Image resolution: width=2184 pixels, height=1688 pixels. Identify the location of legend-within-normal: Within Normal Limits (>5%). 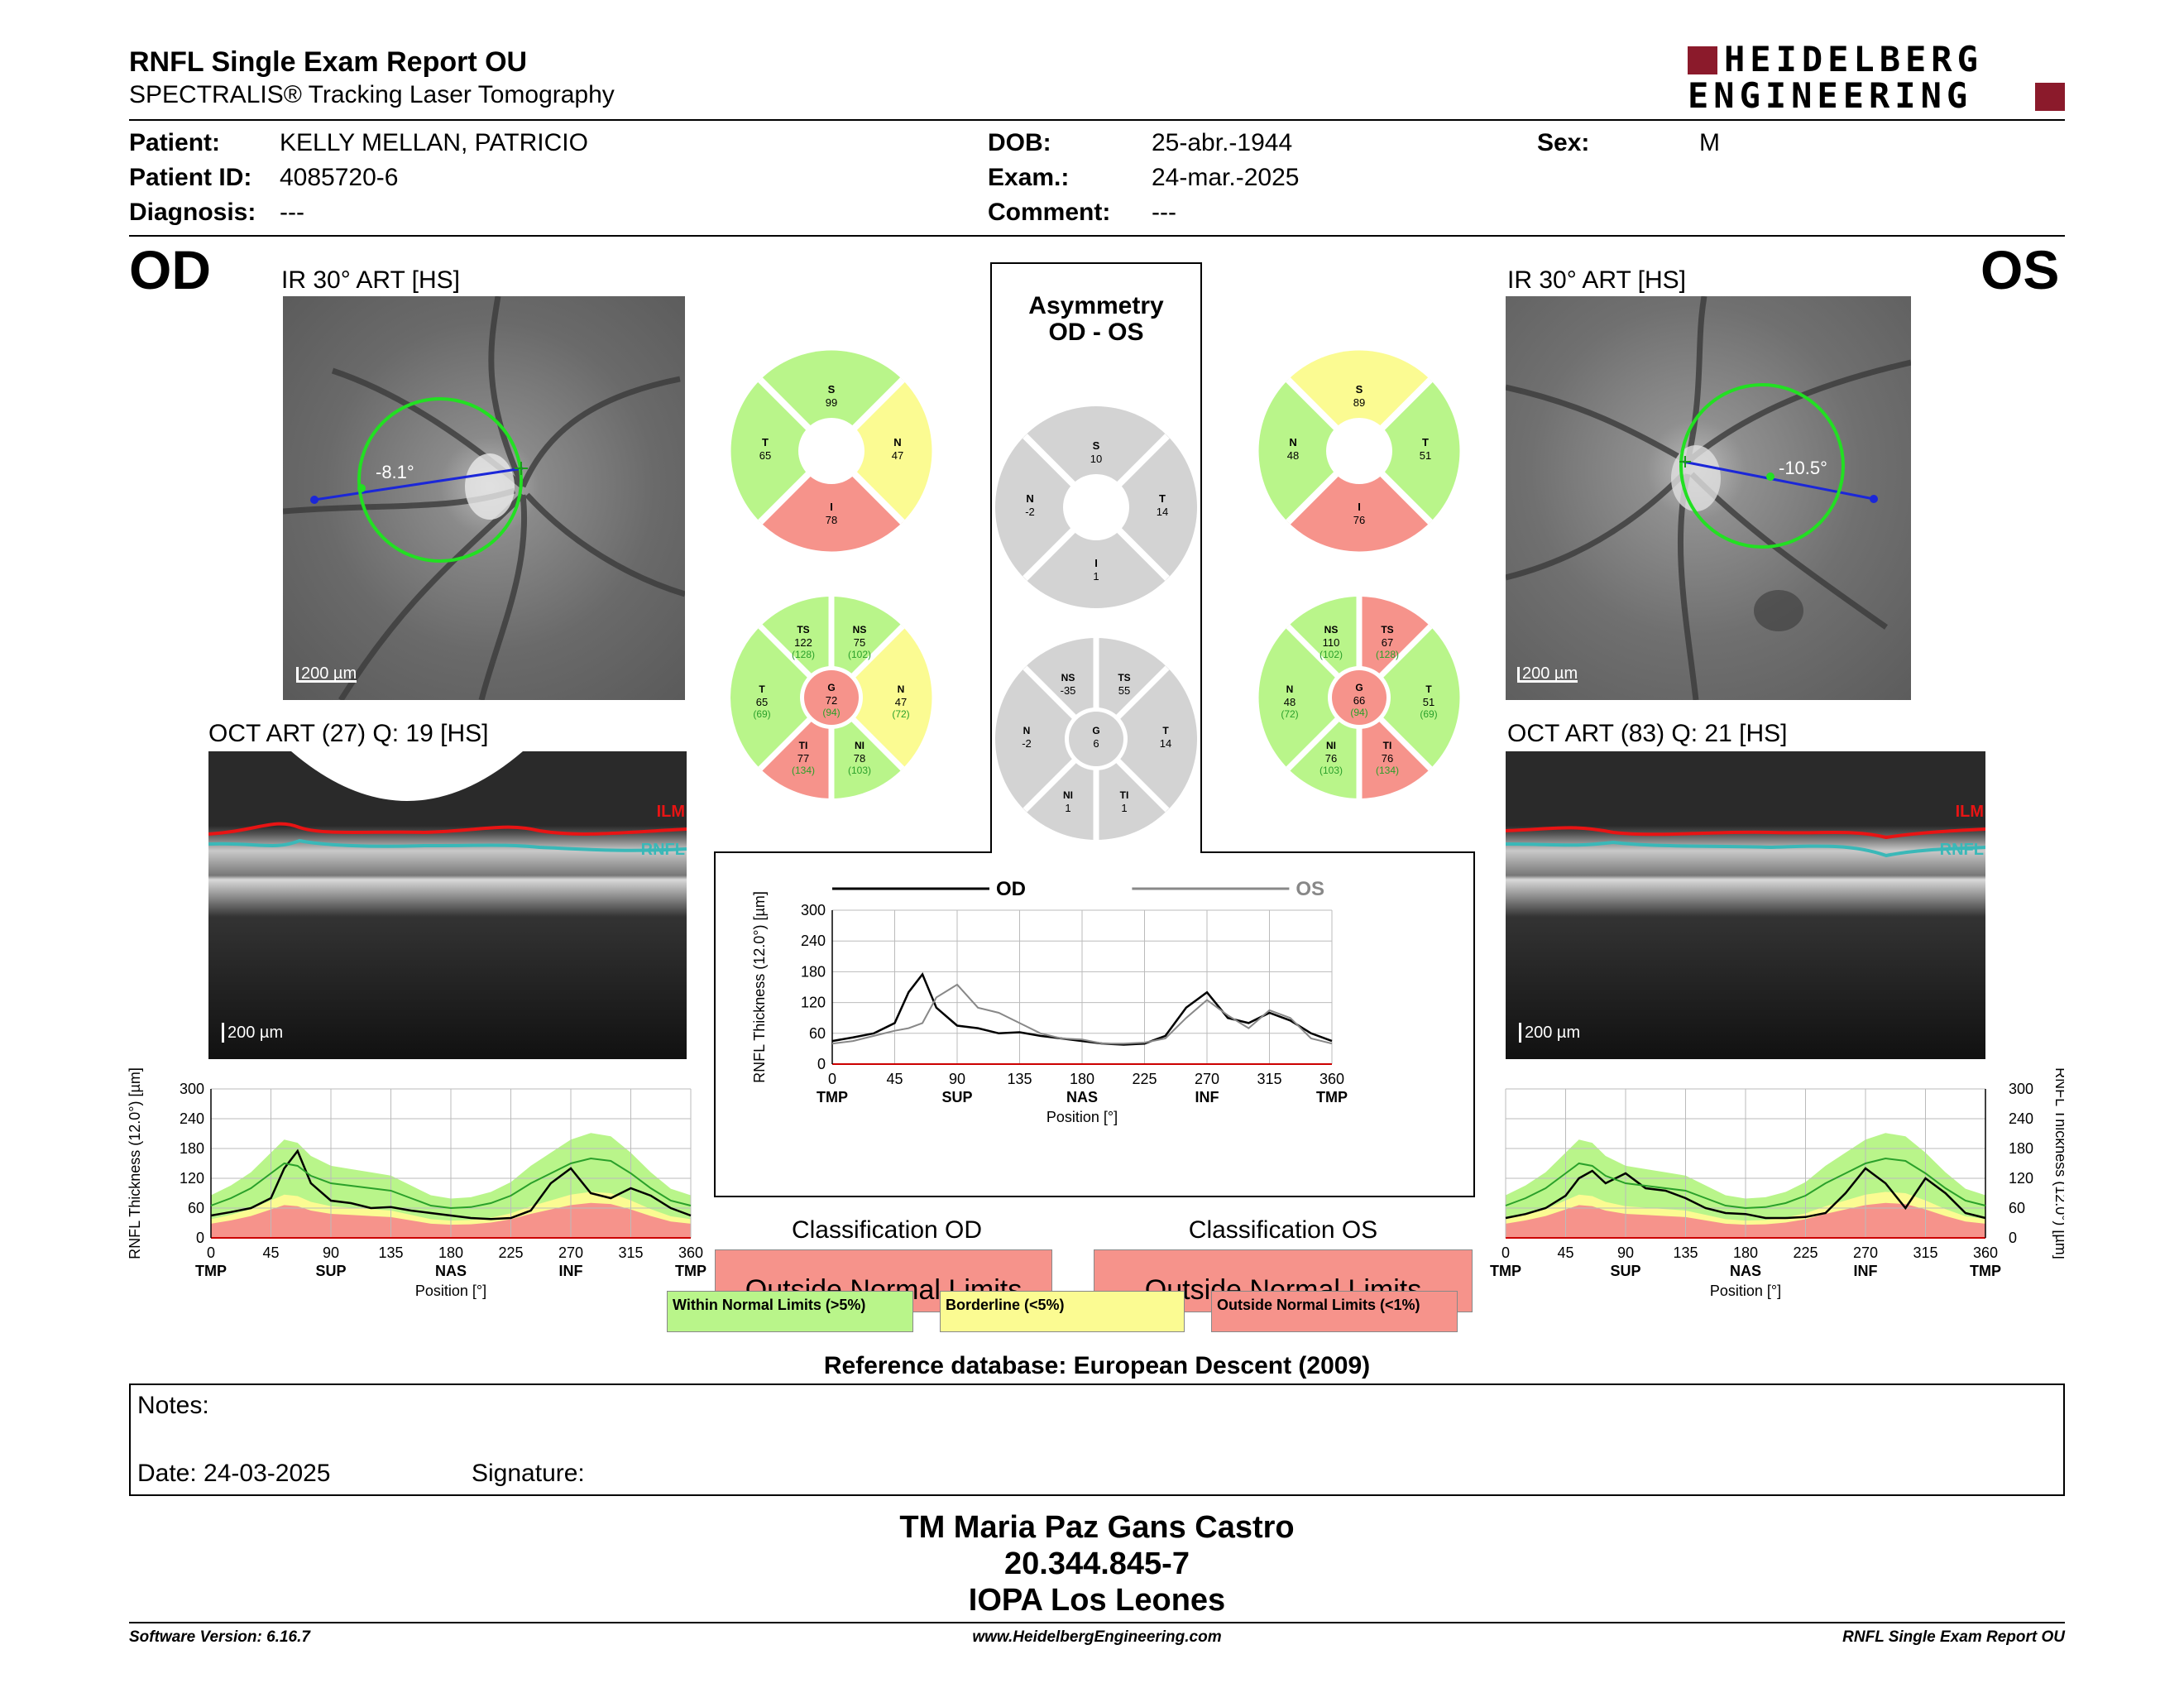
(790, 1311).